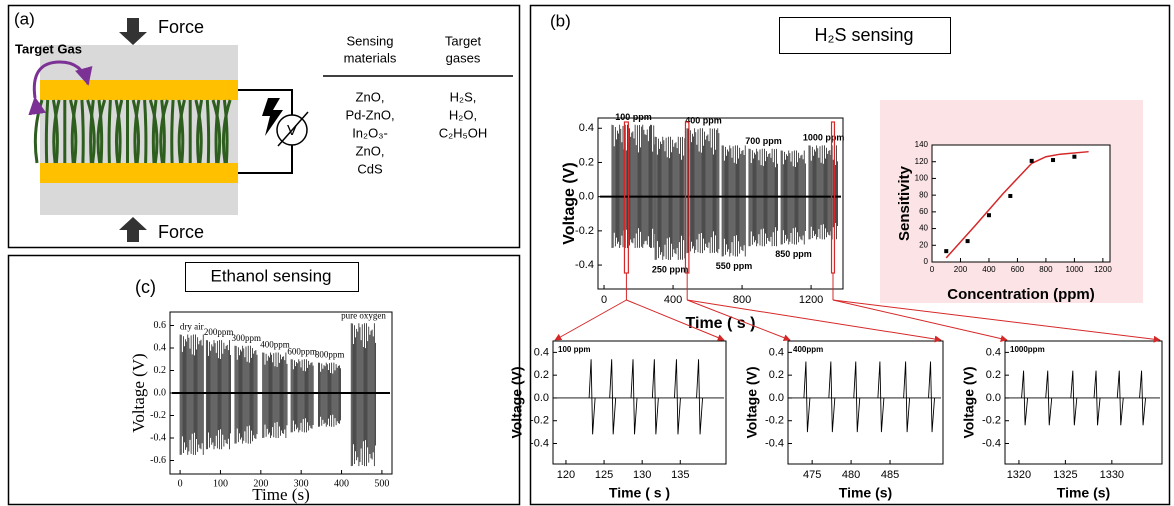  I want to click on concentration-label: 1000ppm, so click(1027, 349).